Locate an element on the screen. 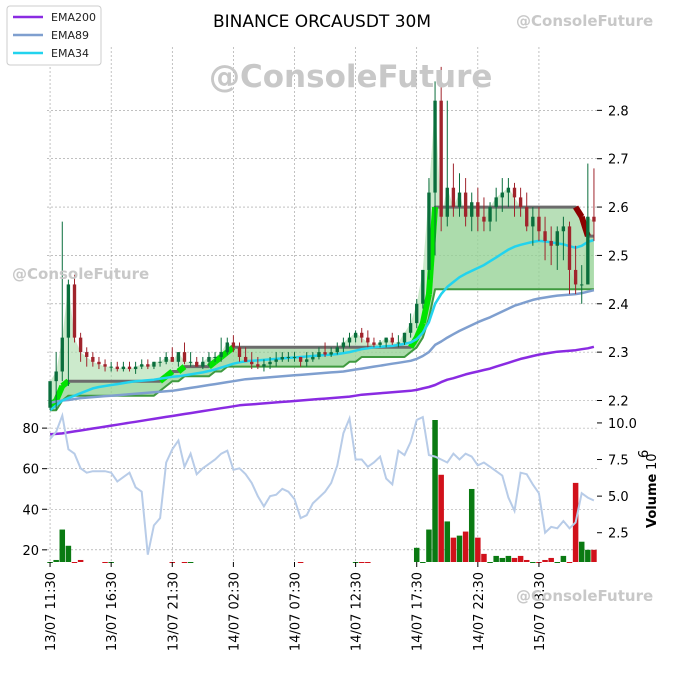 The image size is (690, 690). price-tick-label: 2.8 is located at coordinates (618, 111).